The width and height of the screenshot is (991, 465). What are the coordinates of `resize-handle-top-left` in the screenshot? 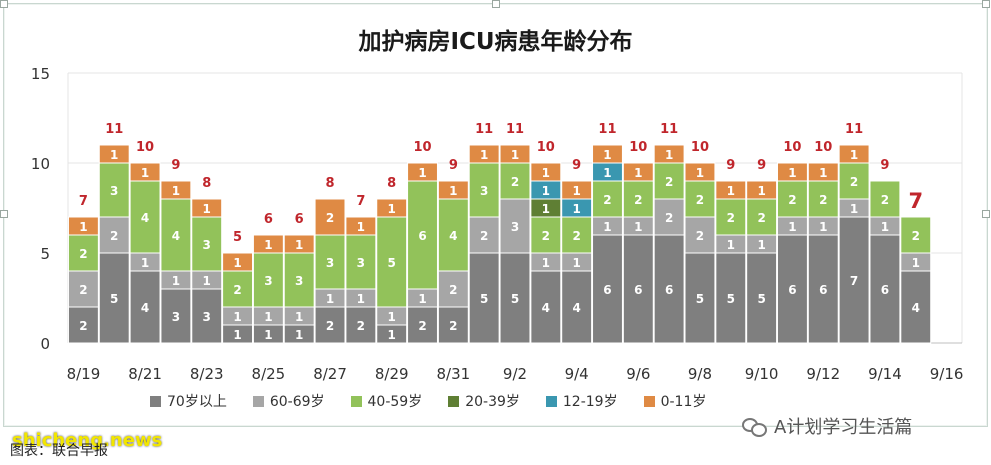 It's located at (4, 4).